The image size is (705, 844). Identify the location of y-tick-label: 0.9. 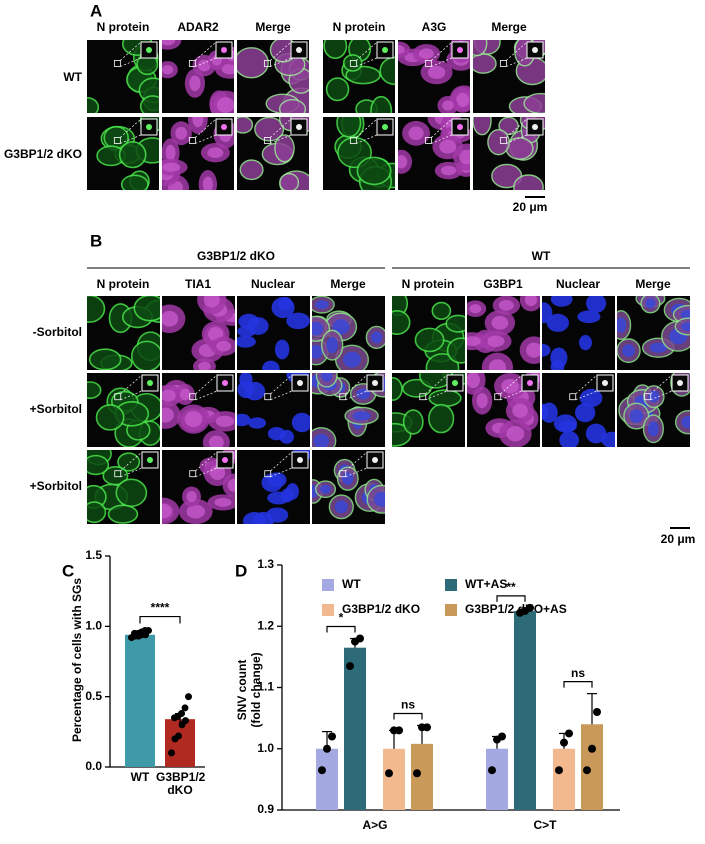
(265, 809).